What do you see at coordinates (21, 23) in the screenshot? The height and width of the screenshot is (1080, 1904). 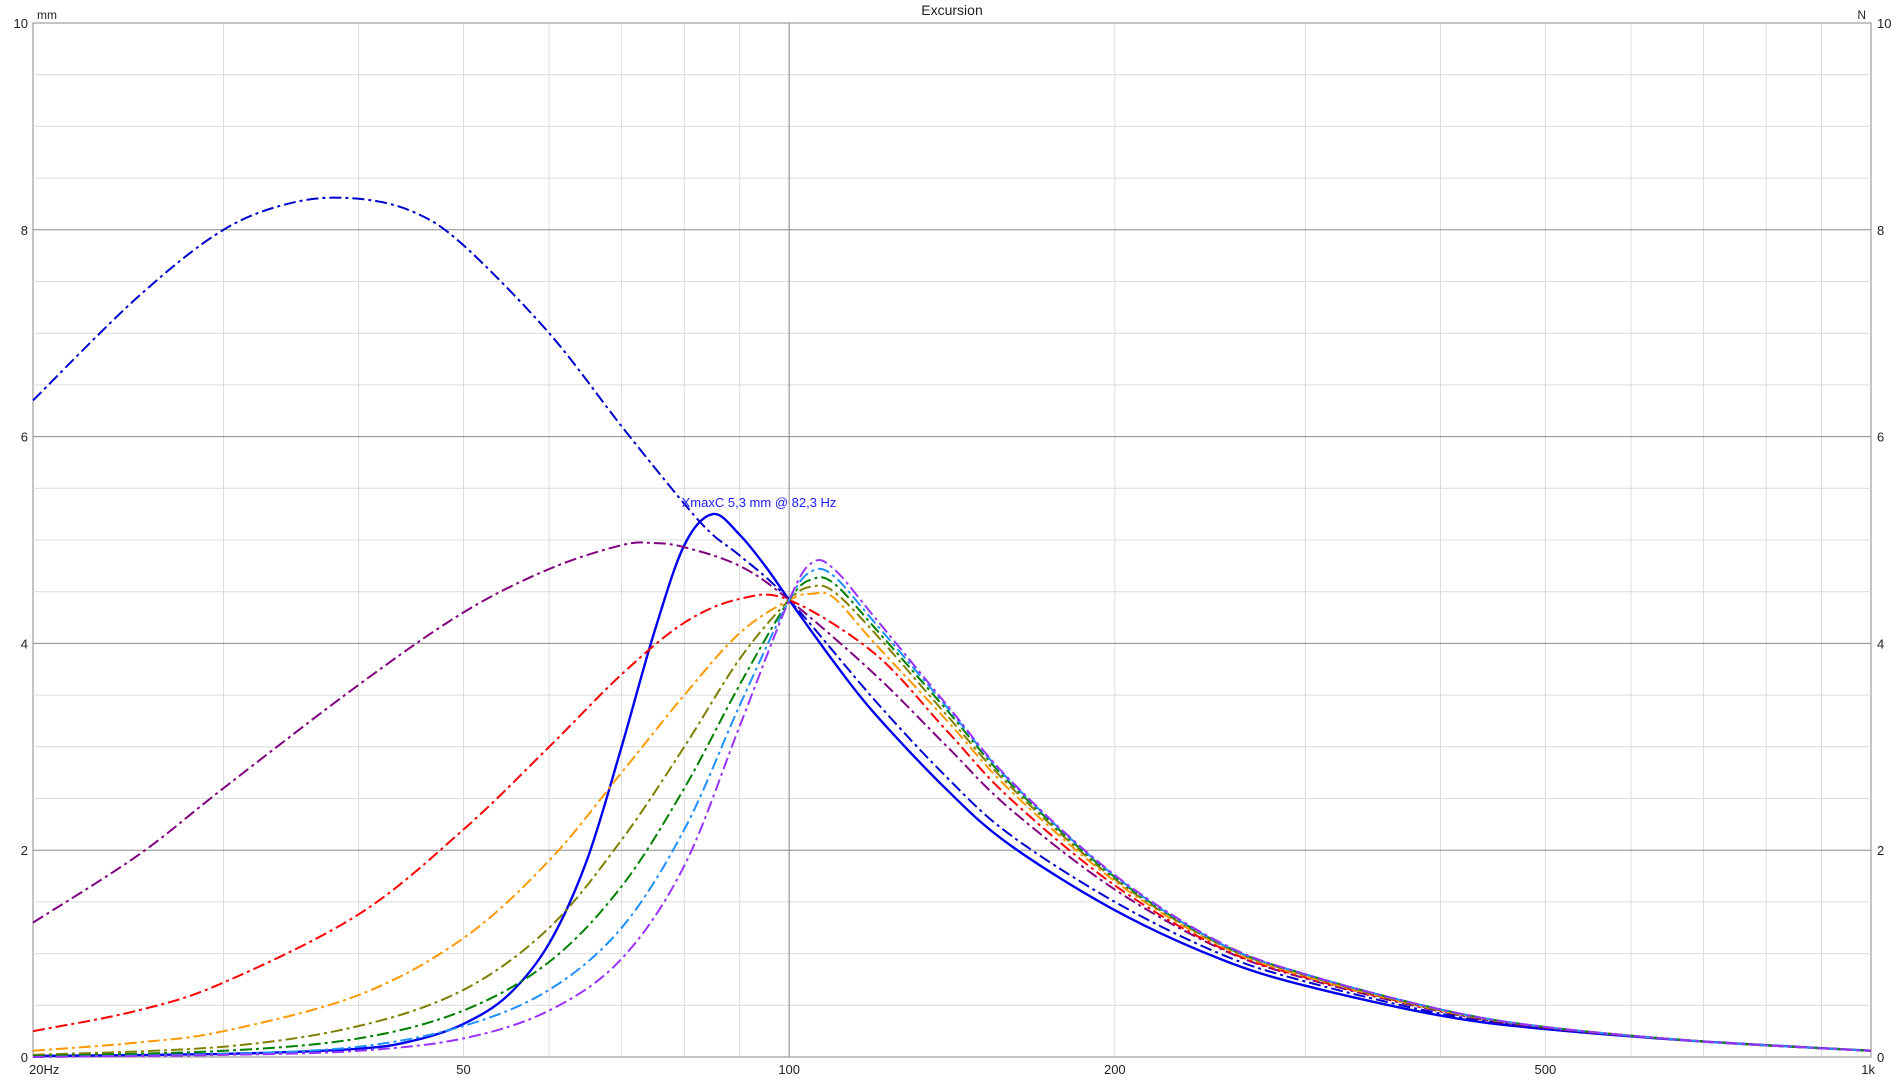 I see `y-tick-label-left: 10` at bounding box center [21, 23].